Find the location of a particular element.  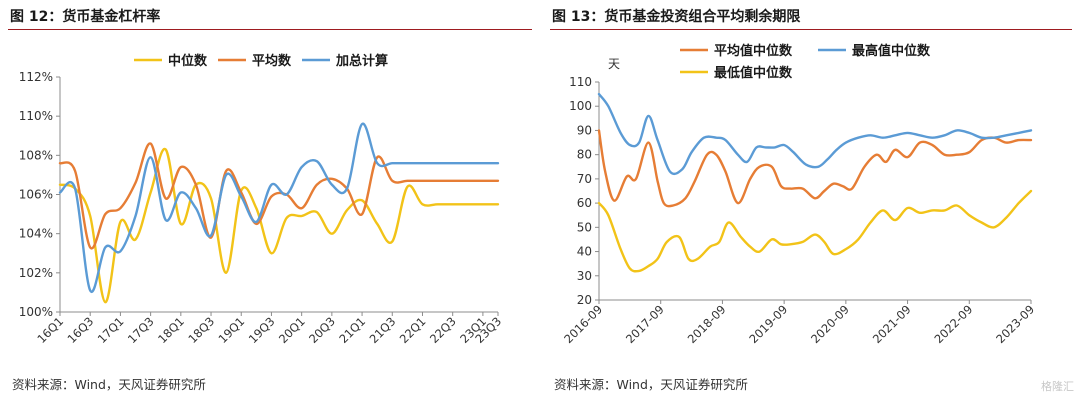

x-tick-label: 2019-09 is located at coordinates (768, 324).